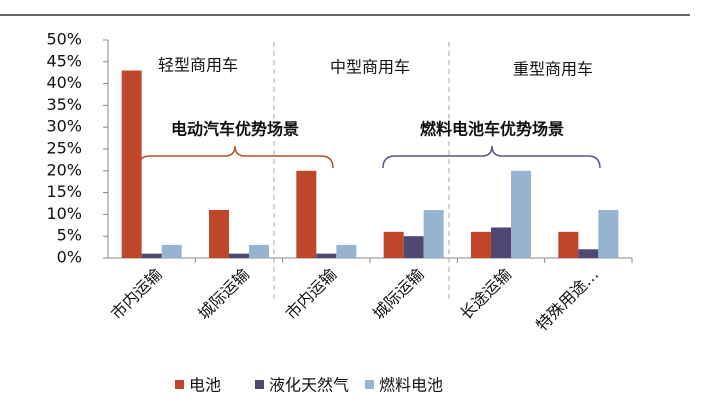 The width and height of the screenshot is (703, 408). Describe the element at coordinates (64, 169) in the screenshot. I see `y-tick-label: 20%` at that location.